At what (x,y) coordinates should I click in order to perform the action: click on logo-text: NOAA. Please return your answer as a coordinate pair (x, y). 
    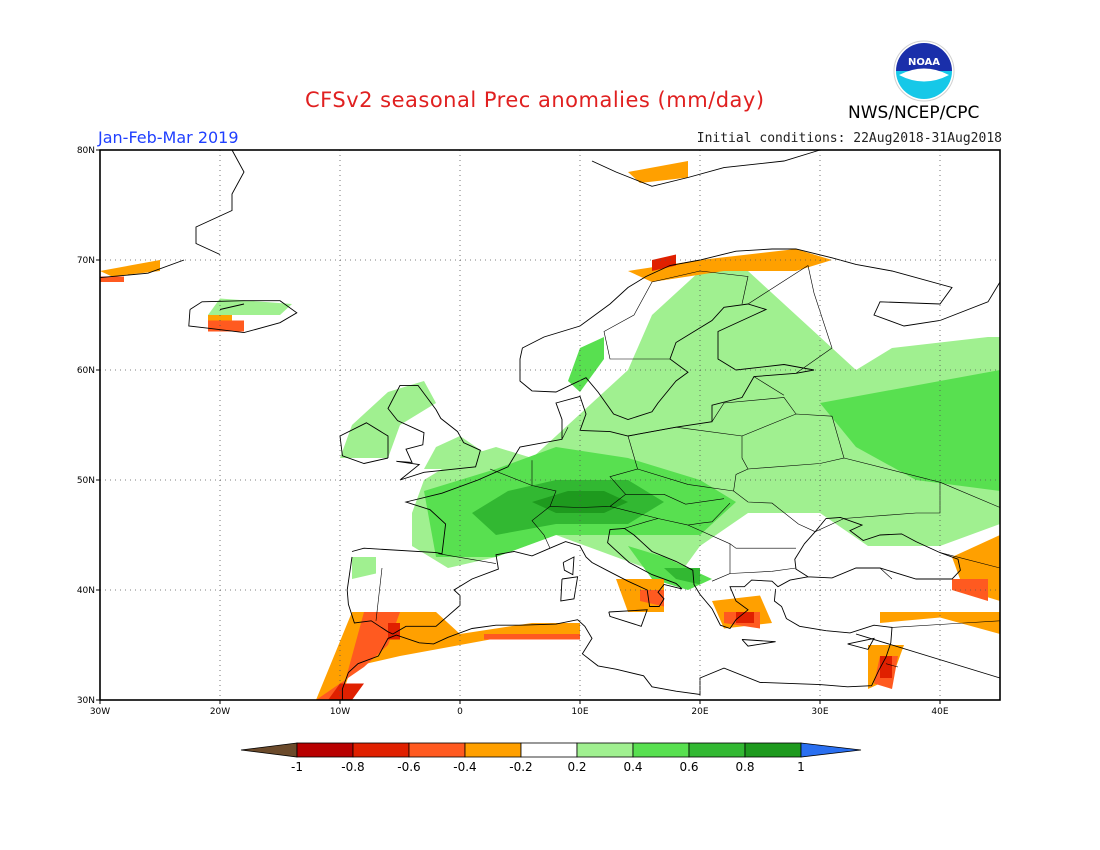
    Looking at the image, I should click on (924, 62).